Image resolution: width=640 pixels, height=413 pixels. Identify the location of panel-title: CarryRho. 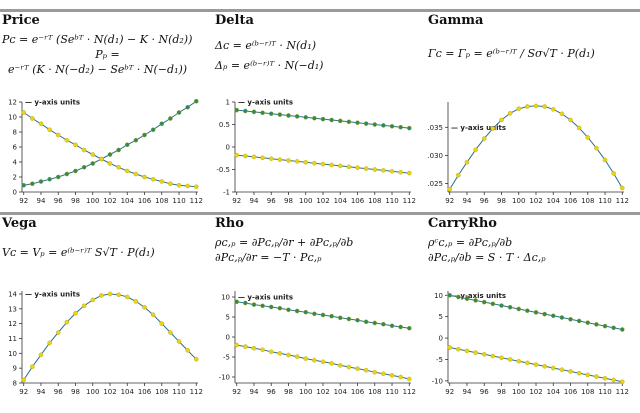
(462, 223).